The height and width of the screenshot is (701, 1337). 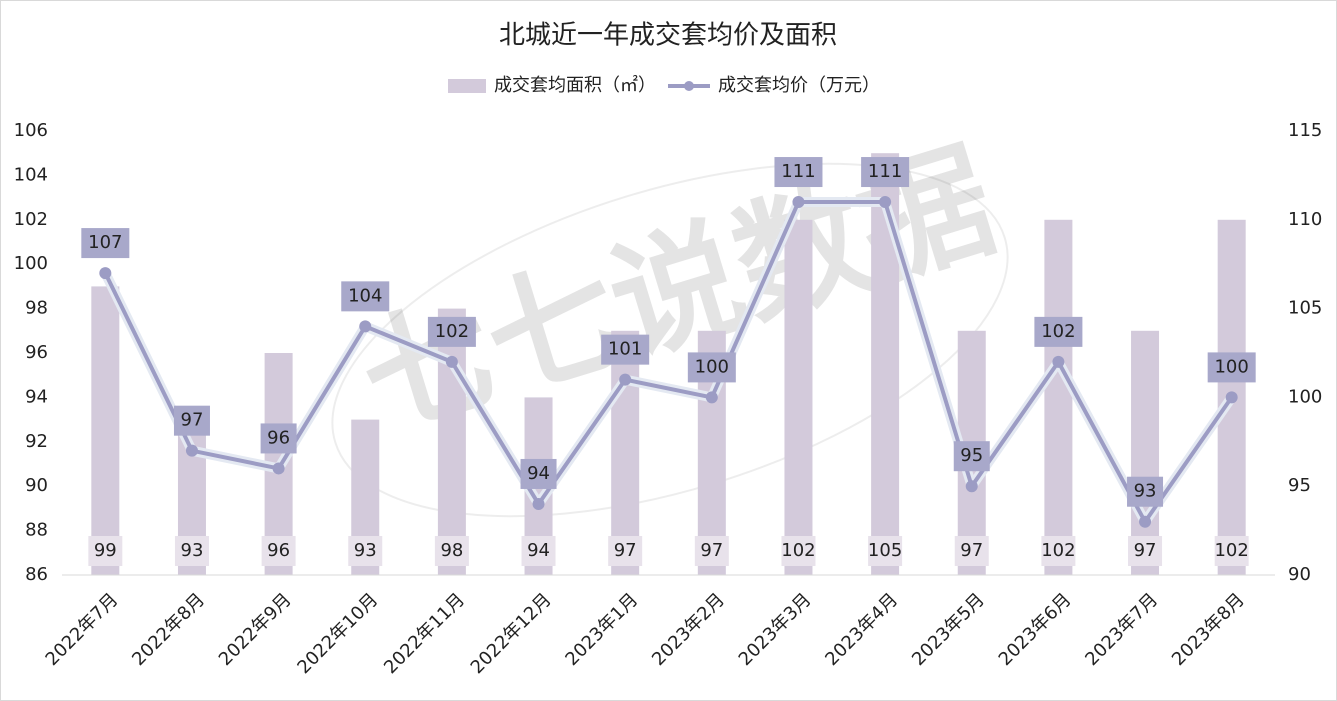 What do you see at coordinates (1305, 130) in the screenshot?
I see `y2-tick-label: 115` at bounding box center [1305, 130].